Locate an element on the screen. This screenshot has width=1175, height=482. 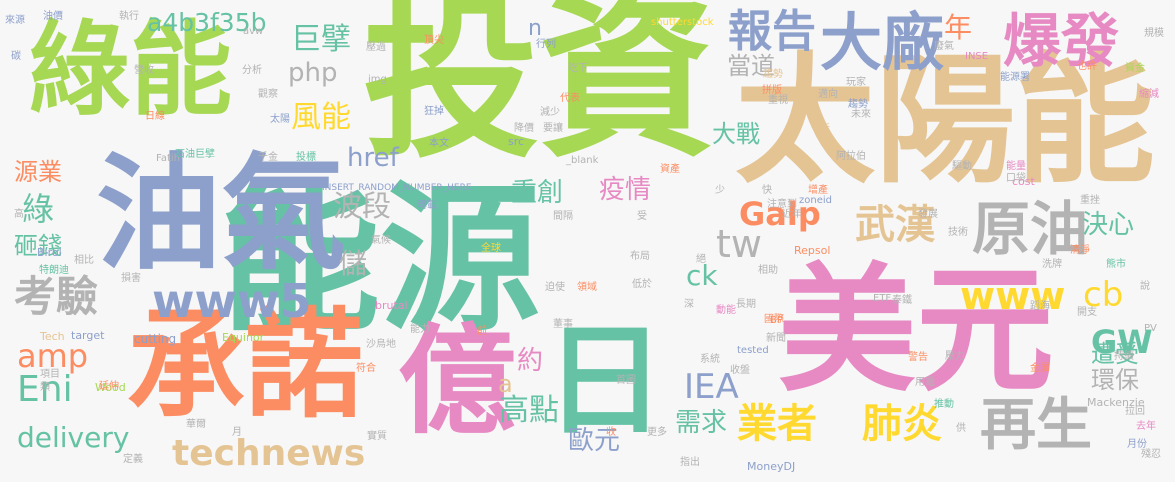
cloud-word: GW is located at coordinates (1122, 342).